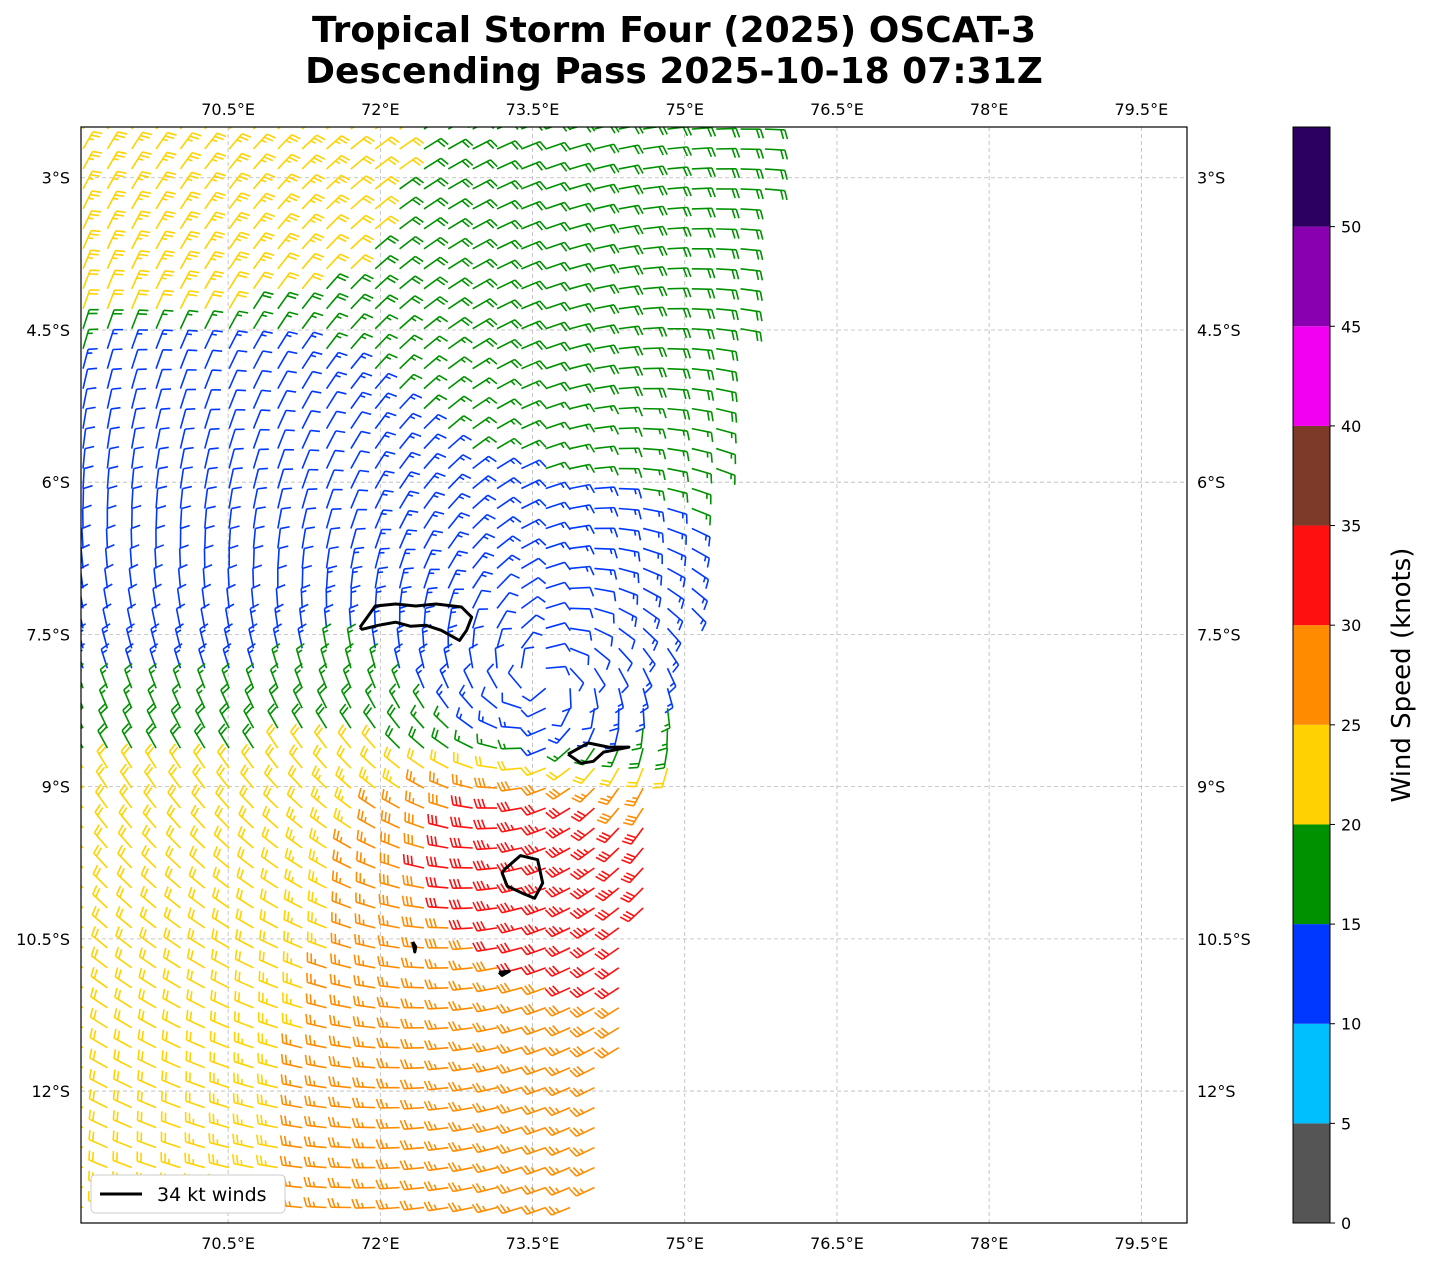 Image resolution: width=1429 pixels, height=1268 pixels. I want to click on chart-title-line2: Descending Pass 2025-10-18 07:31Z, so click(674, 71).